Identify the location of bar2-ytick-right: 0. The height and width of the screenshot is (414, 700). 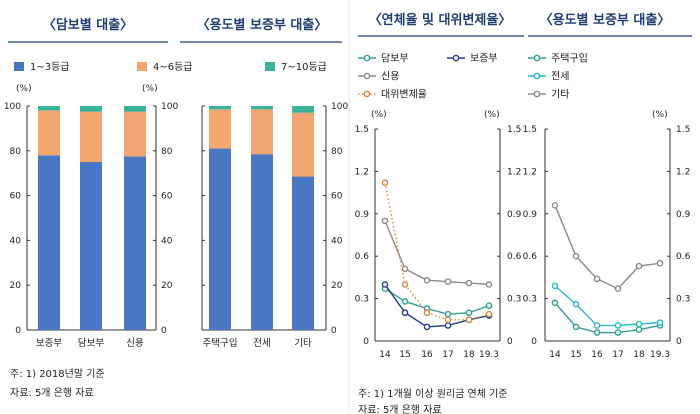
(334, 331).